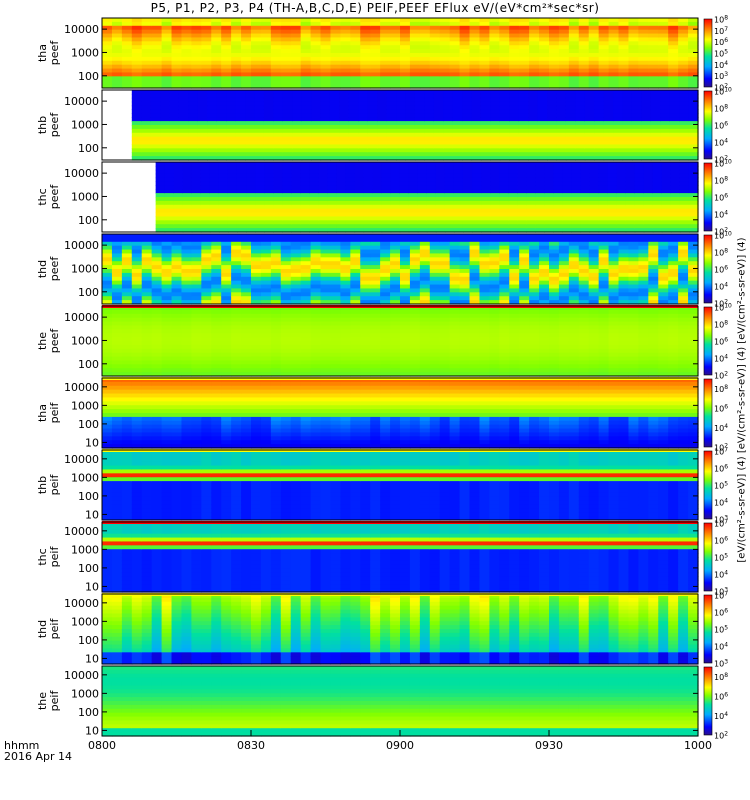 Image resolution: width=750 pixels, height=800 pixels. What do you see at coordinates (721, 65) in the screenshot?
I see `colorbar-tick-label: 104` at bounding box center [721, 65].